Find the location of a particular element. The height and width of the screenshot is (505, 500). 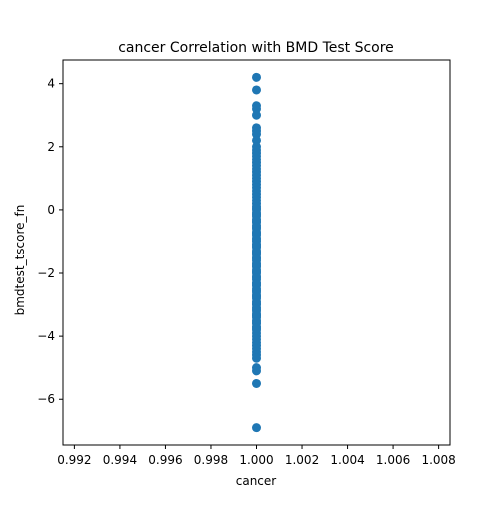

x-tick-label: 0.996 is located at coordinates (165, 460).